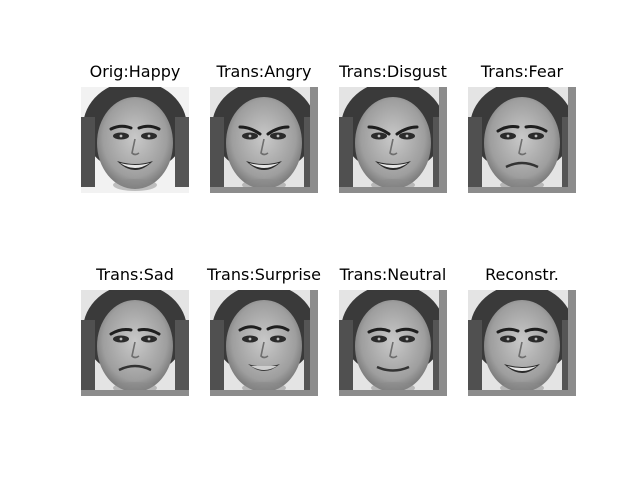 The width and height of the screenshot is (640, 480). Describe the element at coordinates (522, 71) in the screenshot. I see `panel-title: Trans:Fear` at that location.